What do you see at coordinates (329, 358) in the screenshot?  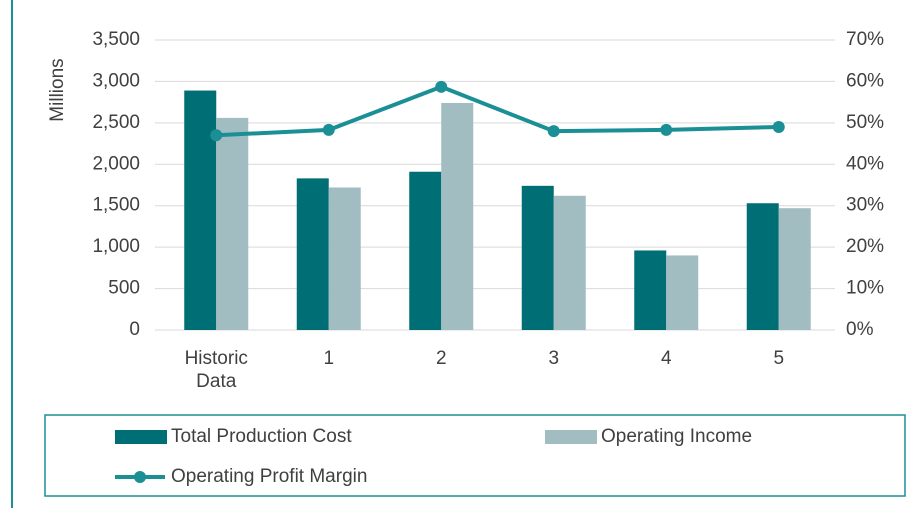 I see `x-tick-label: 1` at bounding box center [329, 358].